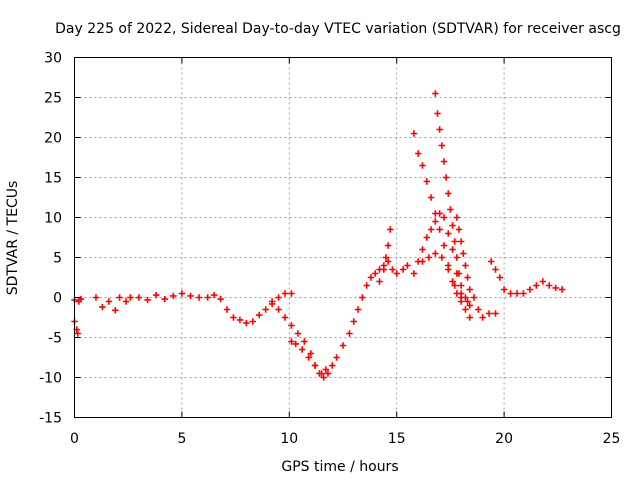 This screenshot has width=640, height=480. Describe the element at coordinates (13, 238) in the screenshot. I see `y-axis-label: SDTVAR / TECUs` at that location.